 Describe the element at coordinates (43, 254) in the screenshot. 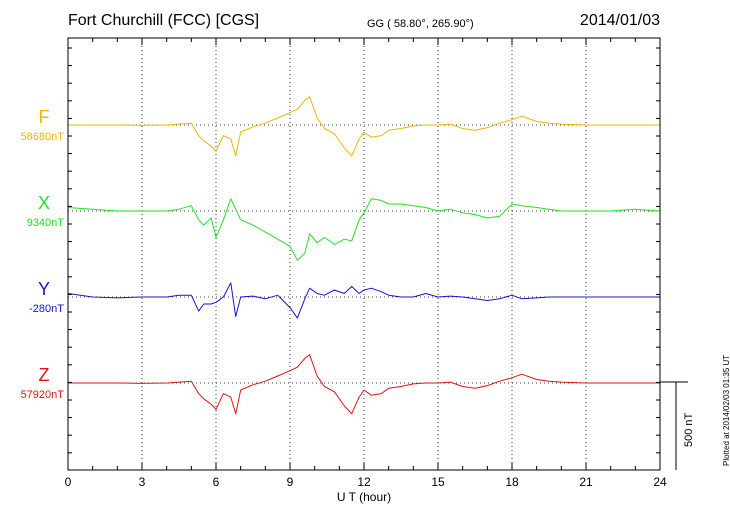

I see `component-labels: F 58680nT X 9340nT Y -280nT Z 57920nT` at that location.